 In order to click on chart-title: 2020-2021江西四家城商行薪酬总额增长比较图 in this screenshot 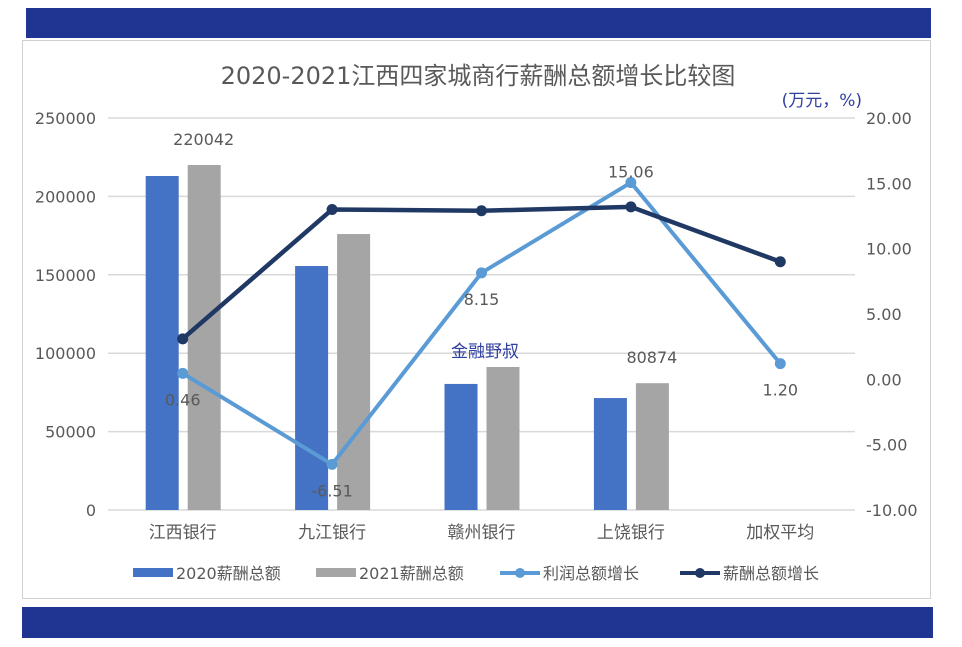, I will do `click(478, 76)`.